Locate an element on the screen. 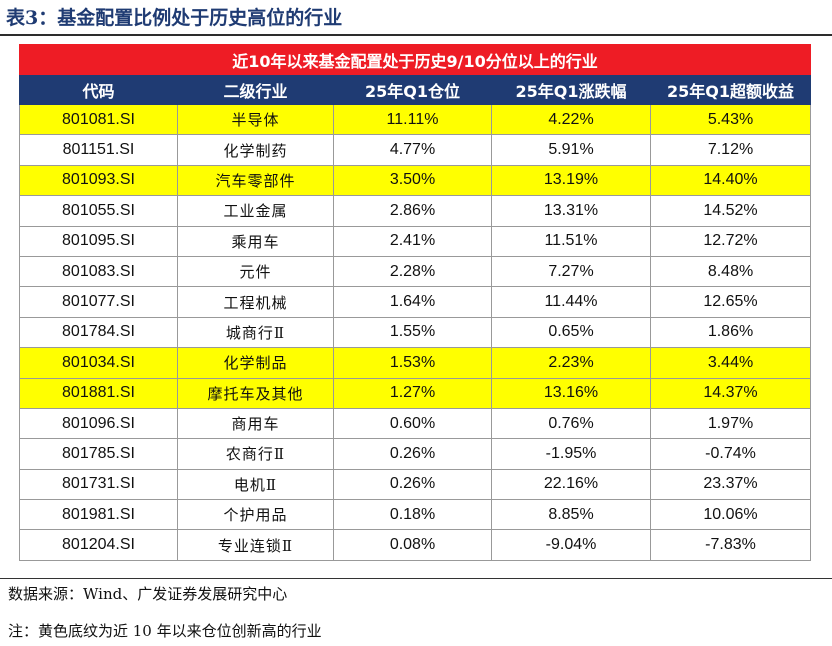 Image resolution: width=832 pixels, height=646 pixels. cell-excess: 3.44% is located at coordinates (730, 363).